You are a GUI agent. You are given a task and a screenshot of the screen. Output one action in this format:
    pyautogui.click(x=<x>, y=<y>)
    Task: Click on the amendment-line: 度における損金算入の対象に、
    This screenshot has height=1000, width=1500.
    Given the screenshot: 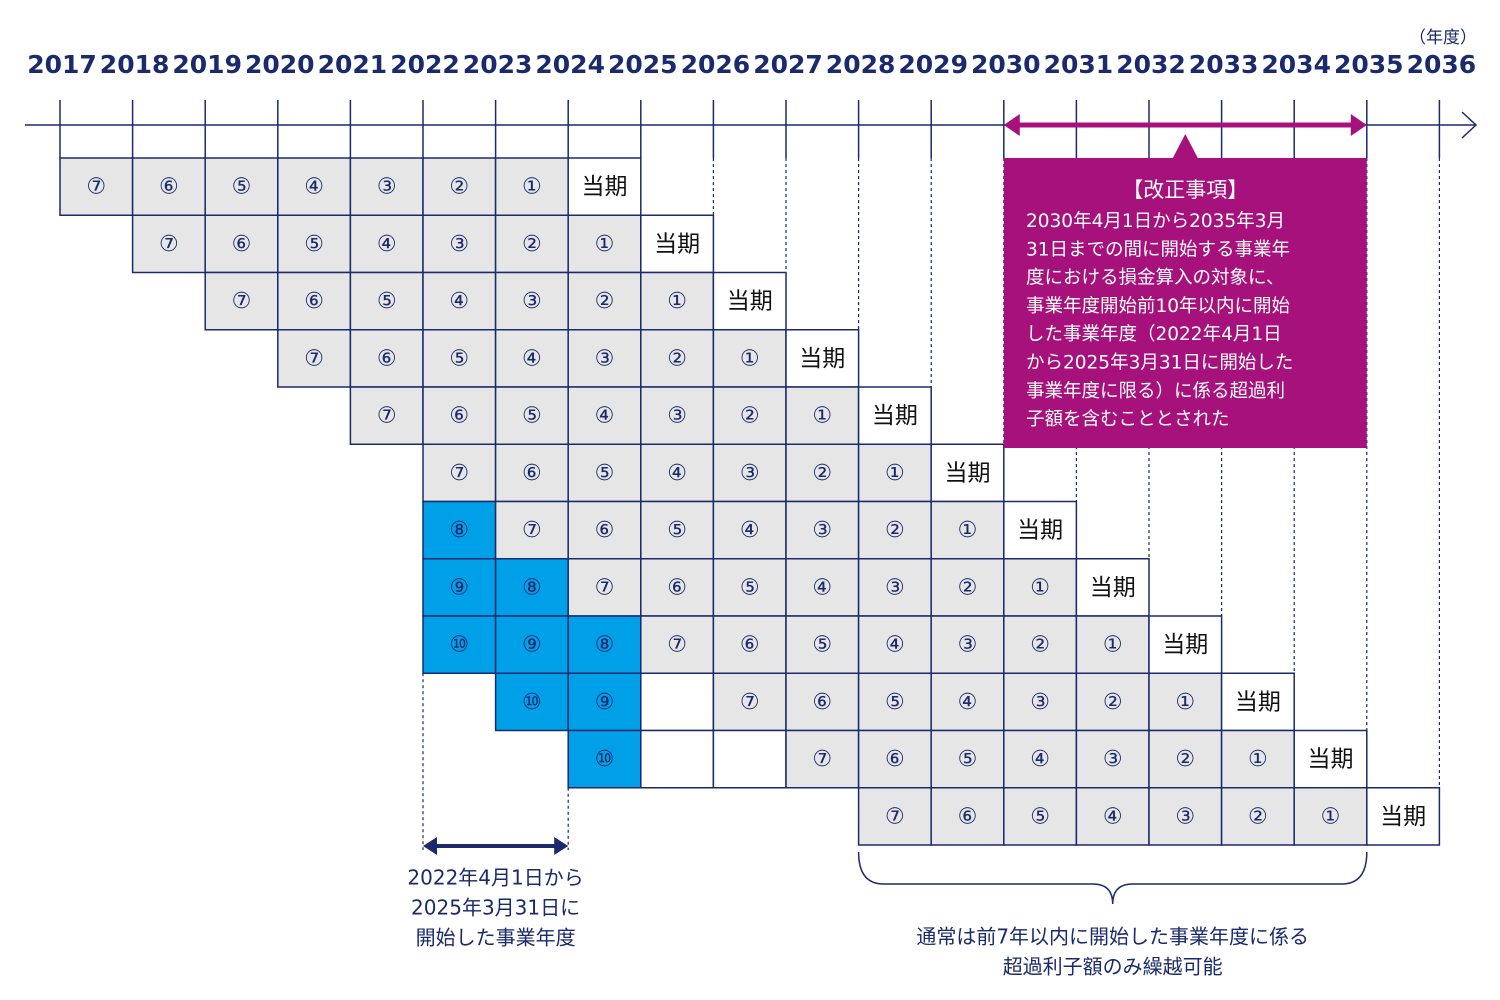 What is the action you would take?
    pyautogui.click(x=1155, y=278)
    